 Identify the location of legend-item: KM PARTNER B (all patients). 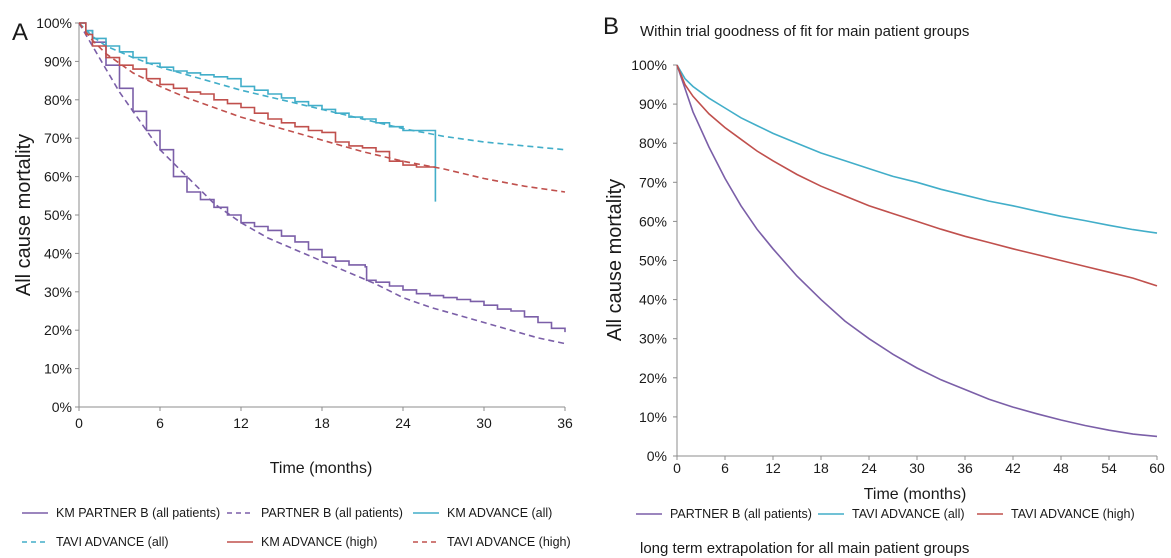
(121, 513).